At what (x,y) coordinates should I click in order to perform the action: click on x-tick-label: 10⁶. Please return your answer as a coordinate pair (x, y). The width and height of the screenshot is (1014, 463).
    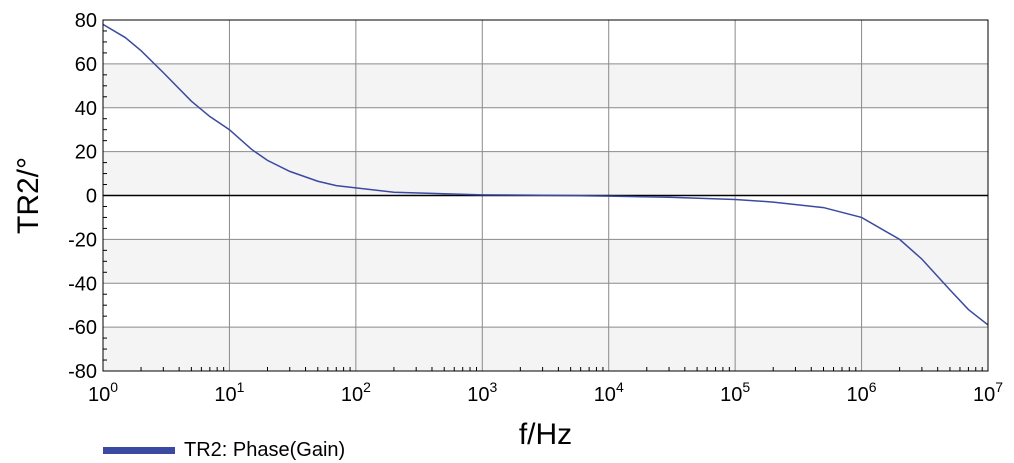
    Looking at the image, I should click on (862, 392).